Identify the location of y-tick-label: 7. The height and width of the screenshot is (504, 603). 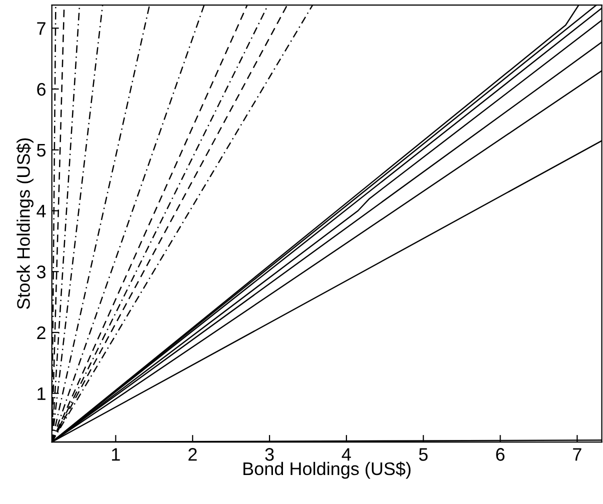
(41, 28).